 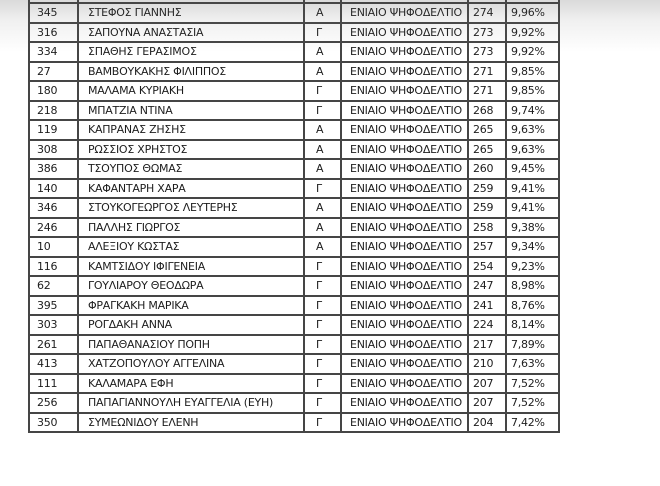 What do you see at coordinates (54, 248) in the screenshot?
I see `candidate-number-cell: 10` at bounding box center [54, 248].